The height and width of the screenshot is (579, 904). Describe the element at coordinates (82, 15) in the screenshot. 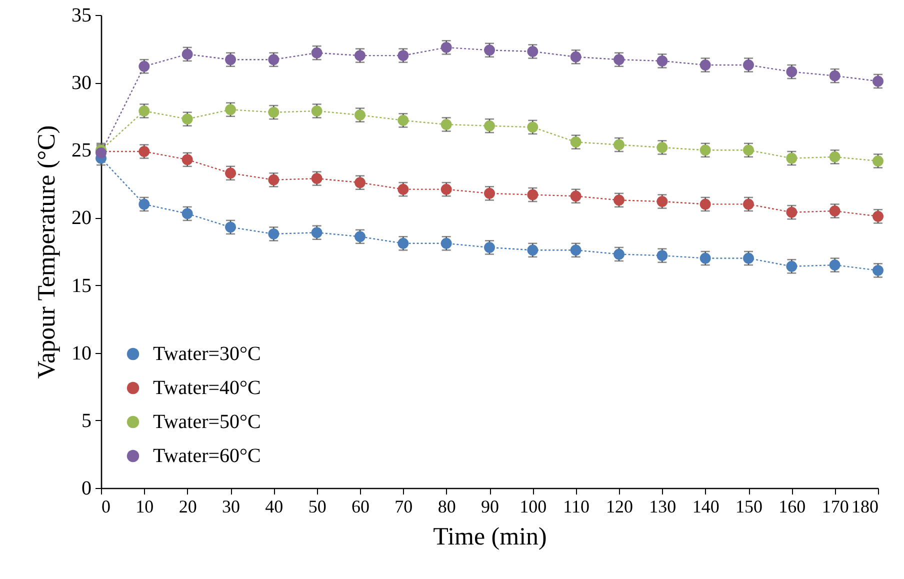

I see `y-tick-label: 35` at that location.